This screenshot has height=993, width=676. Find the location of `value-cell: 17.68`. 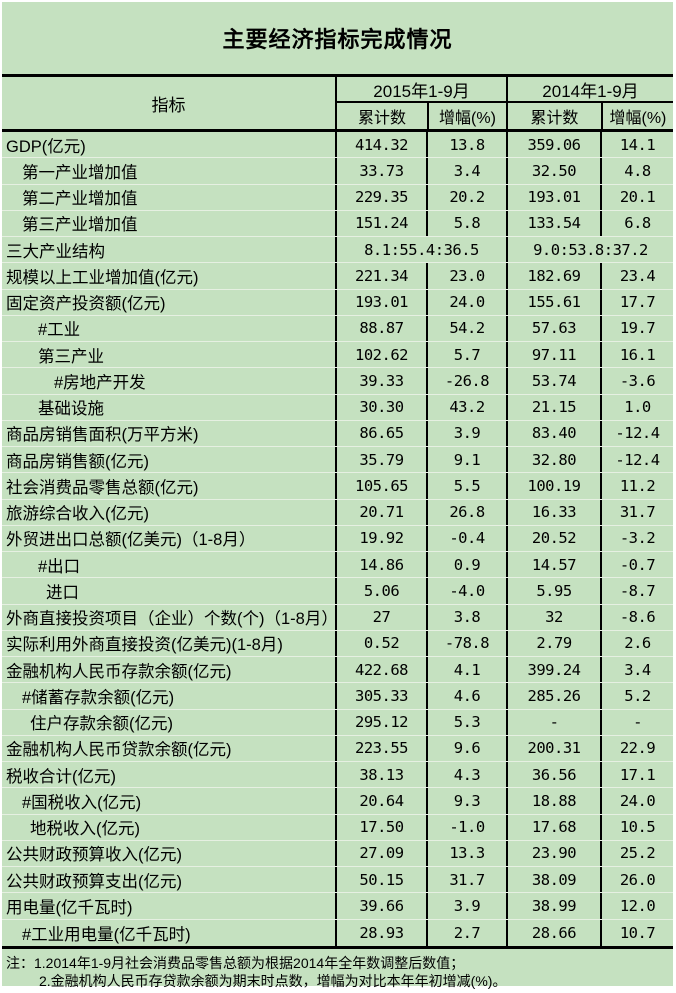

value-cell: 17.68 is located at coordinates (553, 827).